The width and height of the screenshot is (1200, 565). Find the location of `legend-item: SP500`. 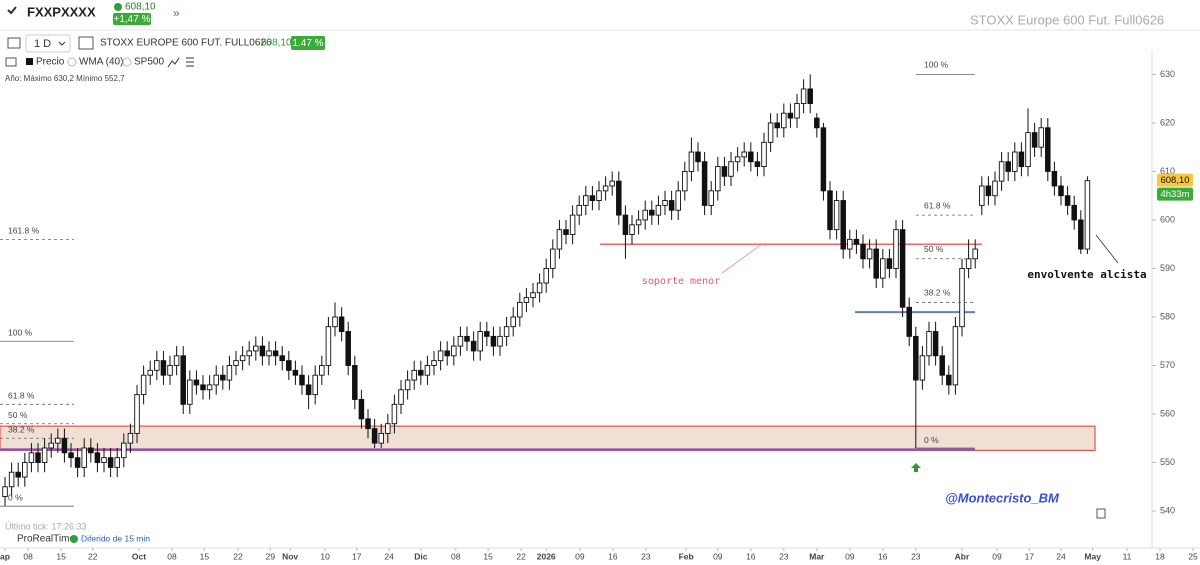

legend-item: SP500 is located at coordinates (149, 62).